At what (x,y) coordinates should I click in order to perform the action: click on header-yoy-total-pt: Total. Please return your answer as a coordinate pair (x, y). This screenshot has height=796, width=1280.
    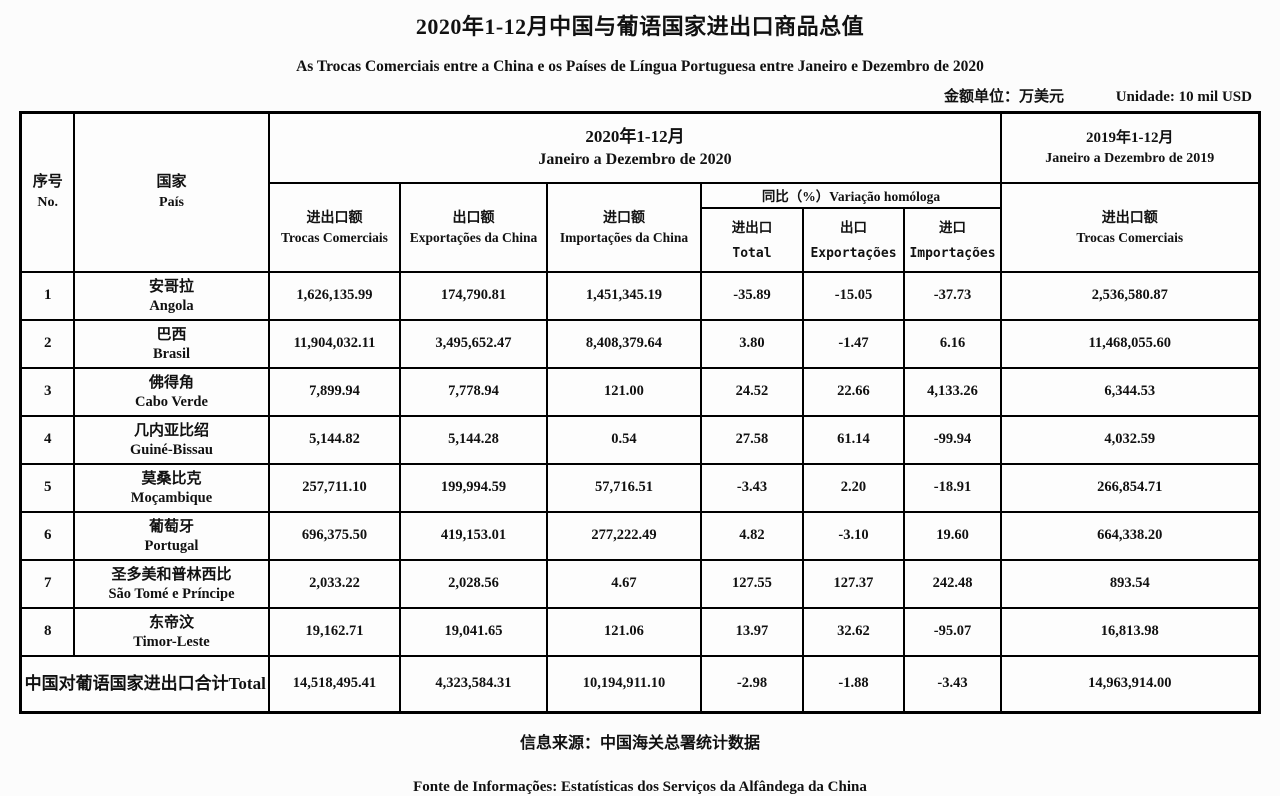
    Looking at the image, I should click on (752, 253).